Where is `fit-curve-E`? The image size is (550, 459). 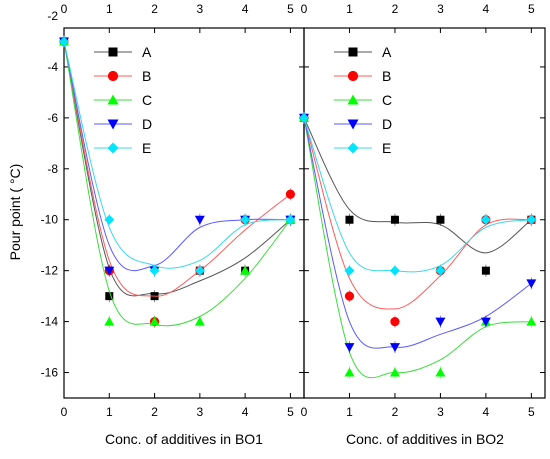
fit-curve-E is located at coordinates (417, 195).